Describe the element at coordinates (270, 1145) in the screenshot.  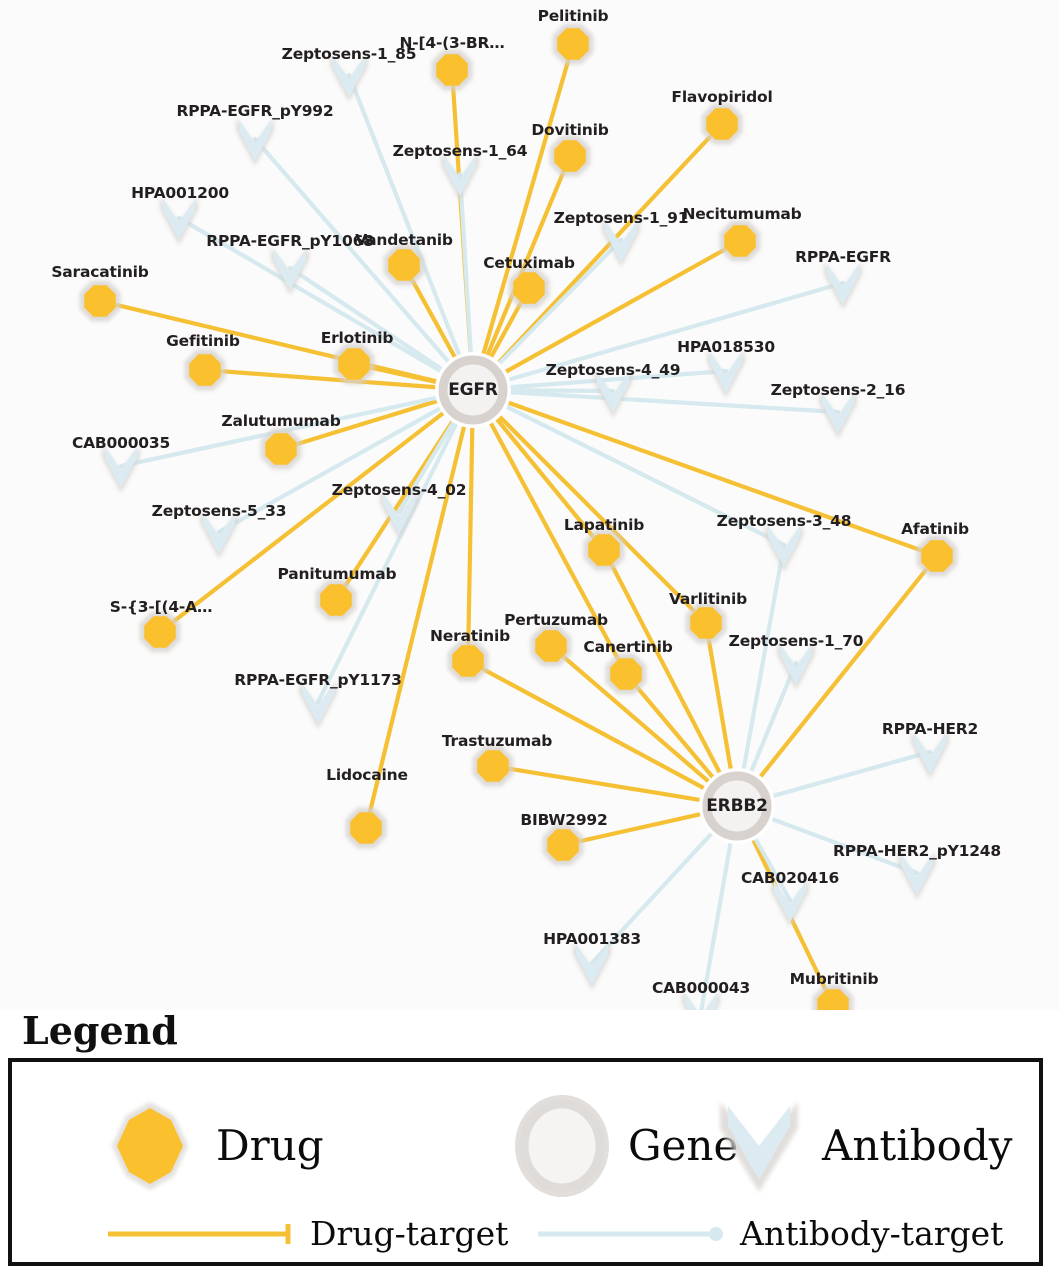
I see `legend-shape-drug-label: Drug` at that location.